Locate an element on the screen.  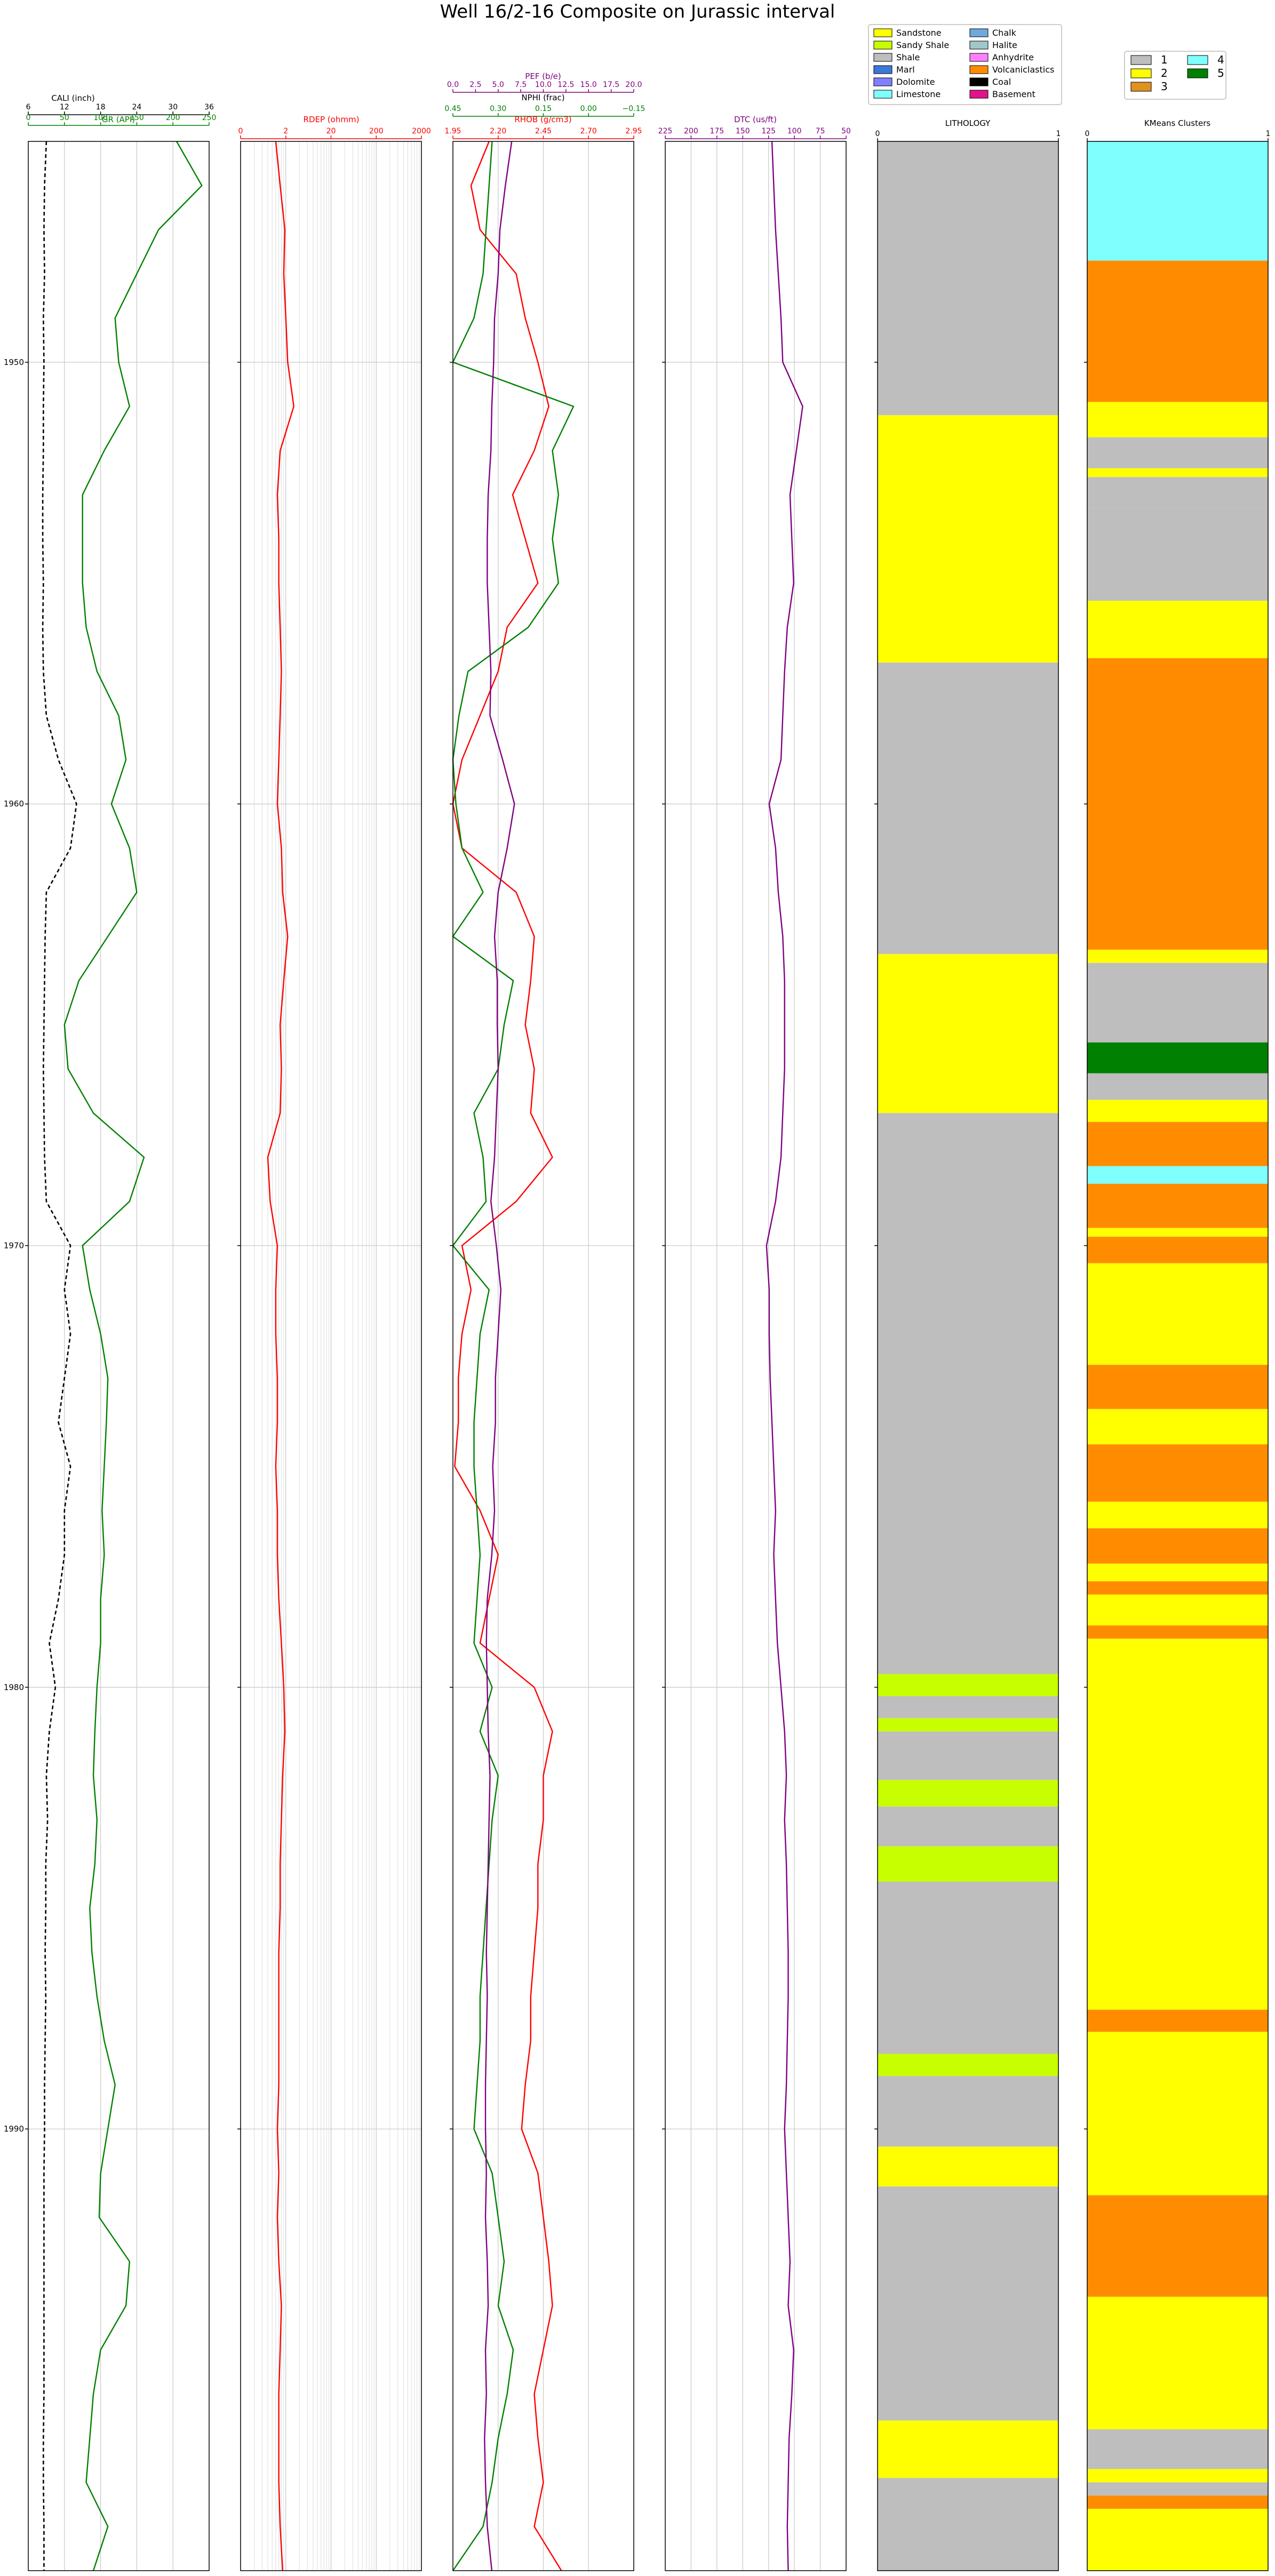
cali-tick-label: 36 is located at coordinates (209, 107).